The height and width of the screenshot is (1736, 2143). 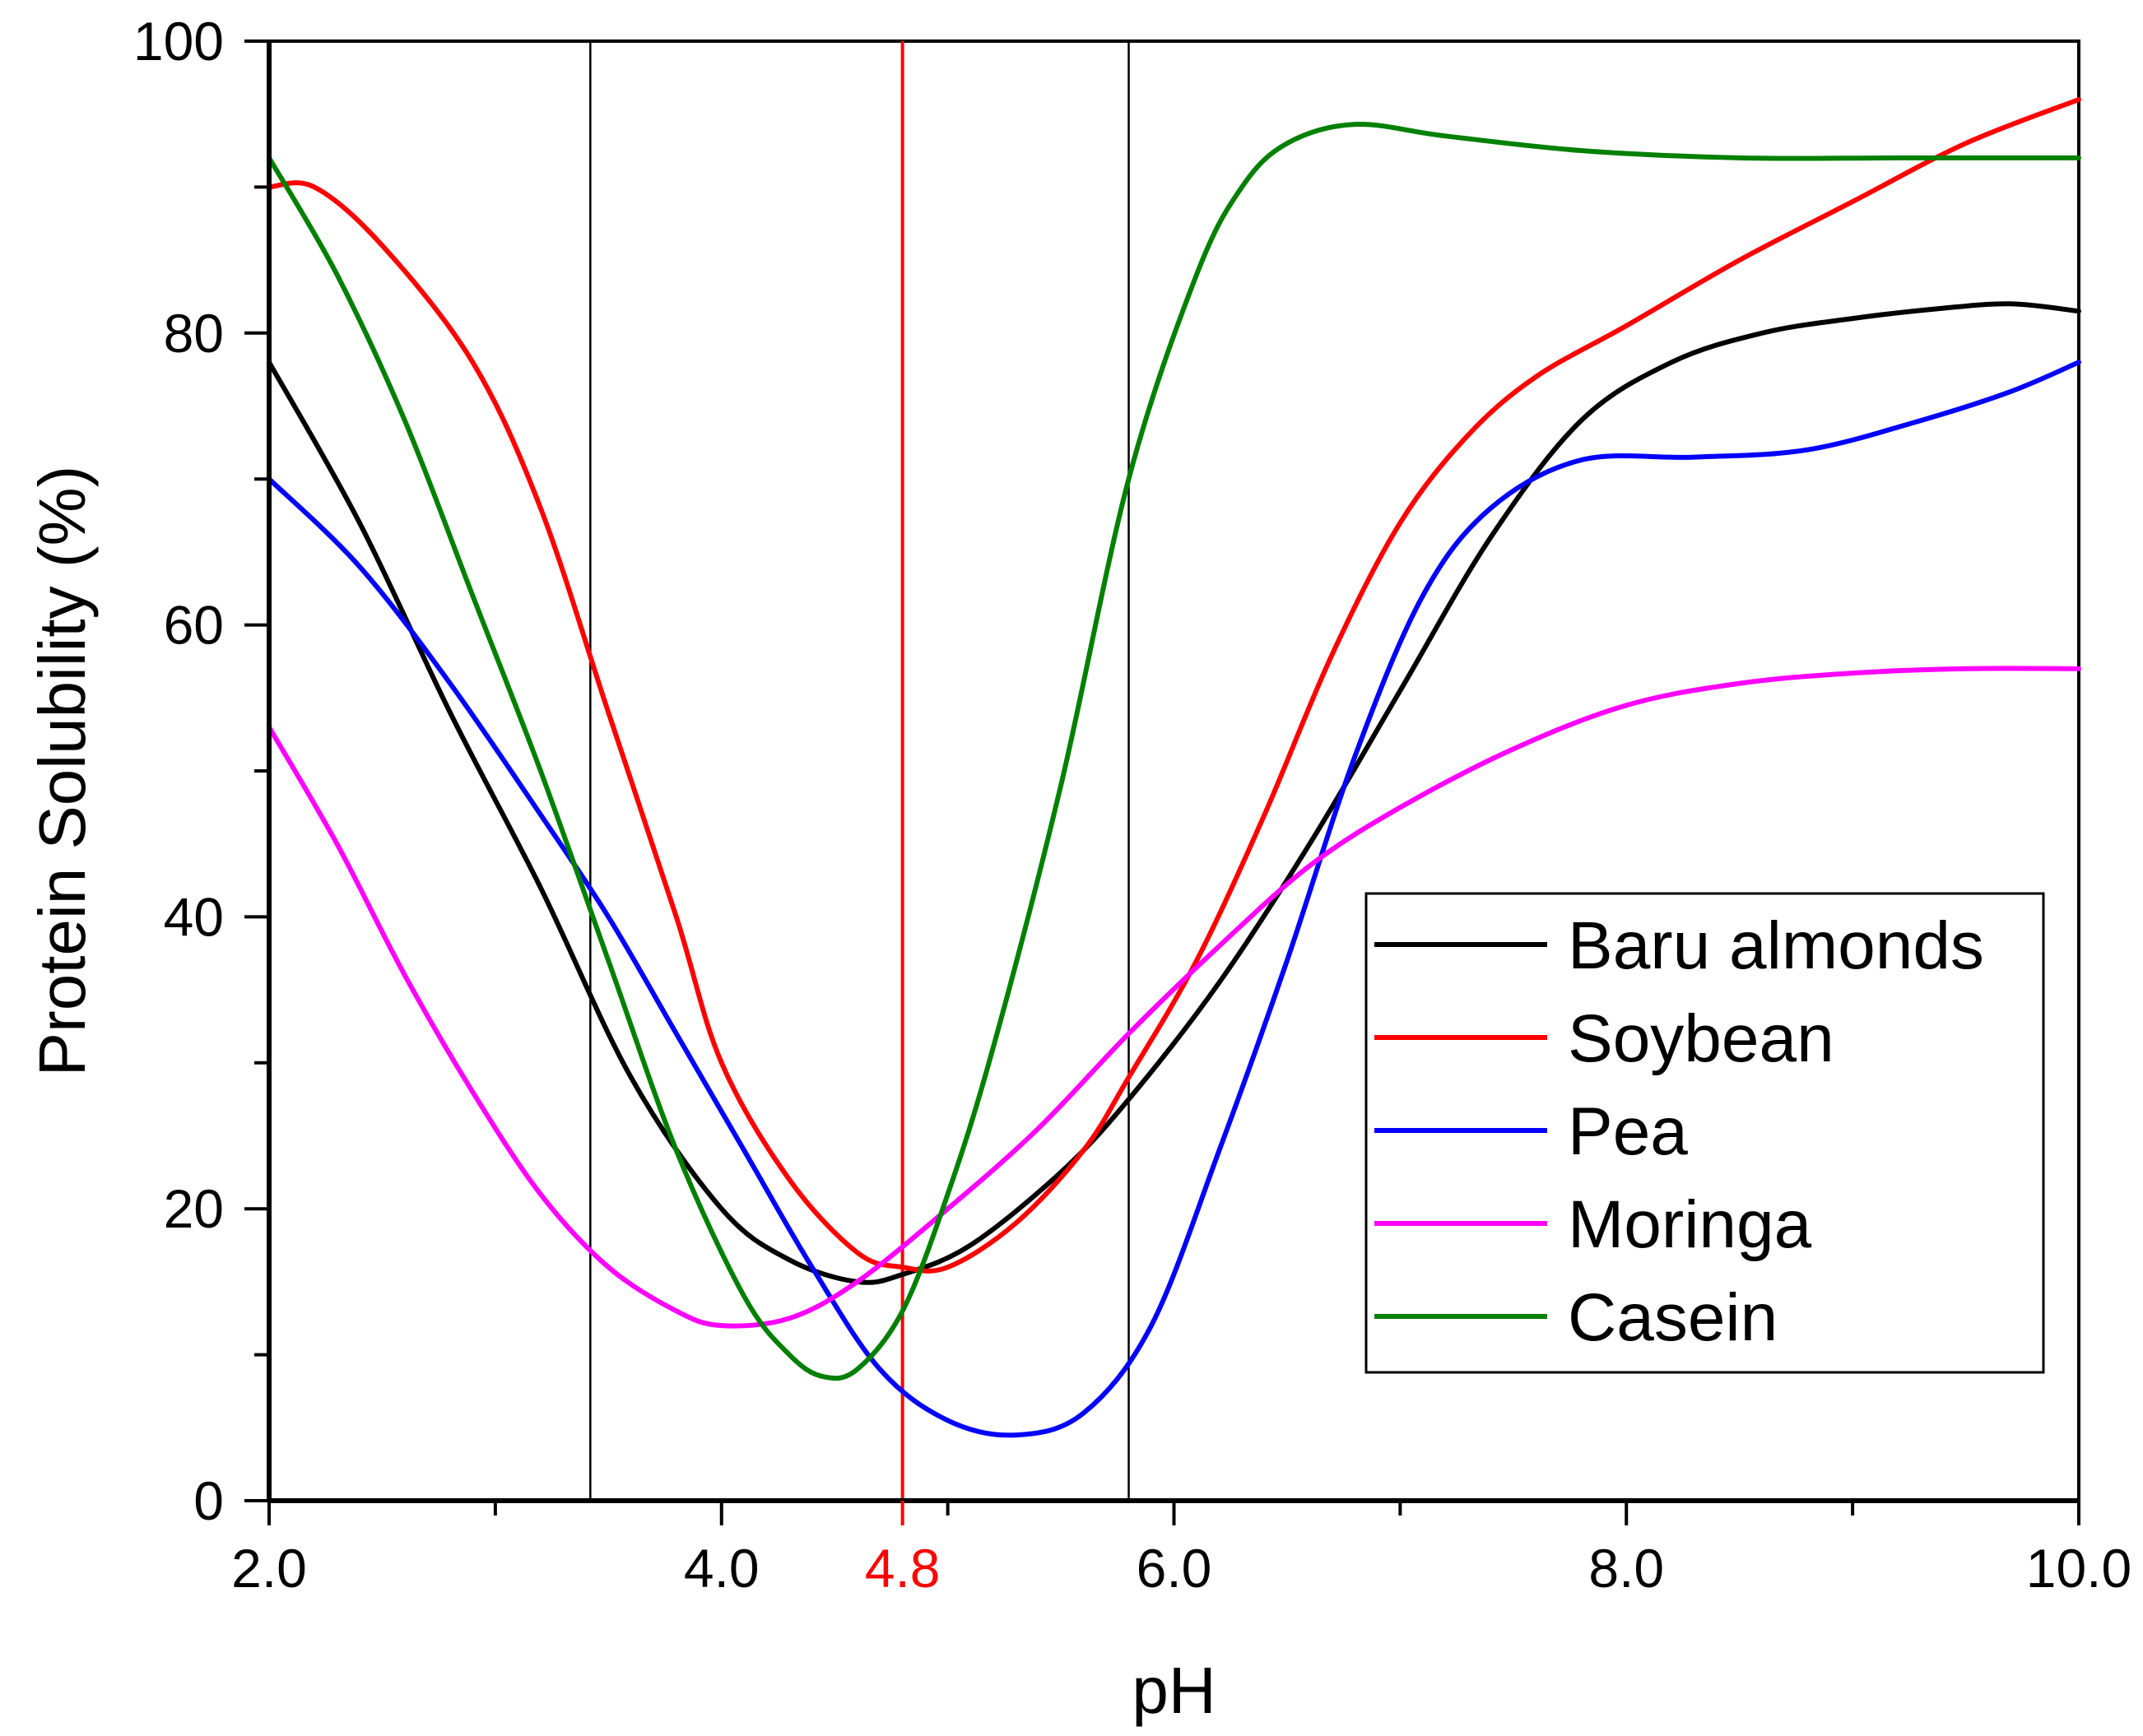 I want to click on legend: Baru almonds Soybean Pea Moringa Casein, so click(x=1704, y=1133).